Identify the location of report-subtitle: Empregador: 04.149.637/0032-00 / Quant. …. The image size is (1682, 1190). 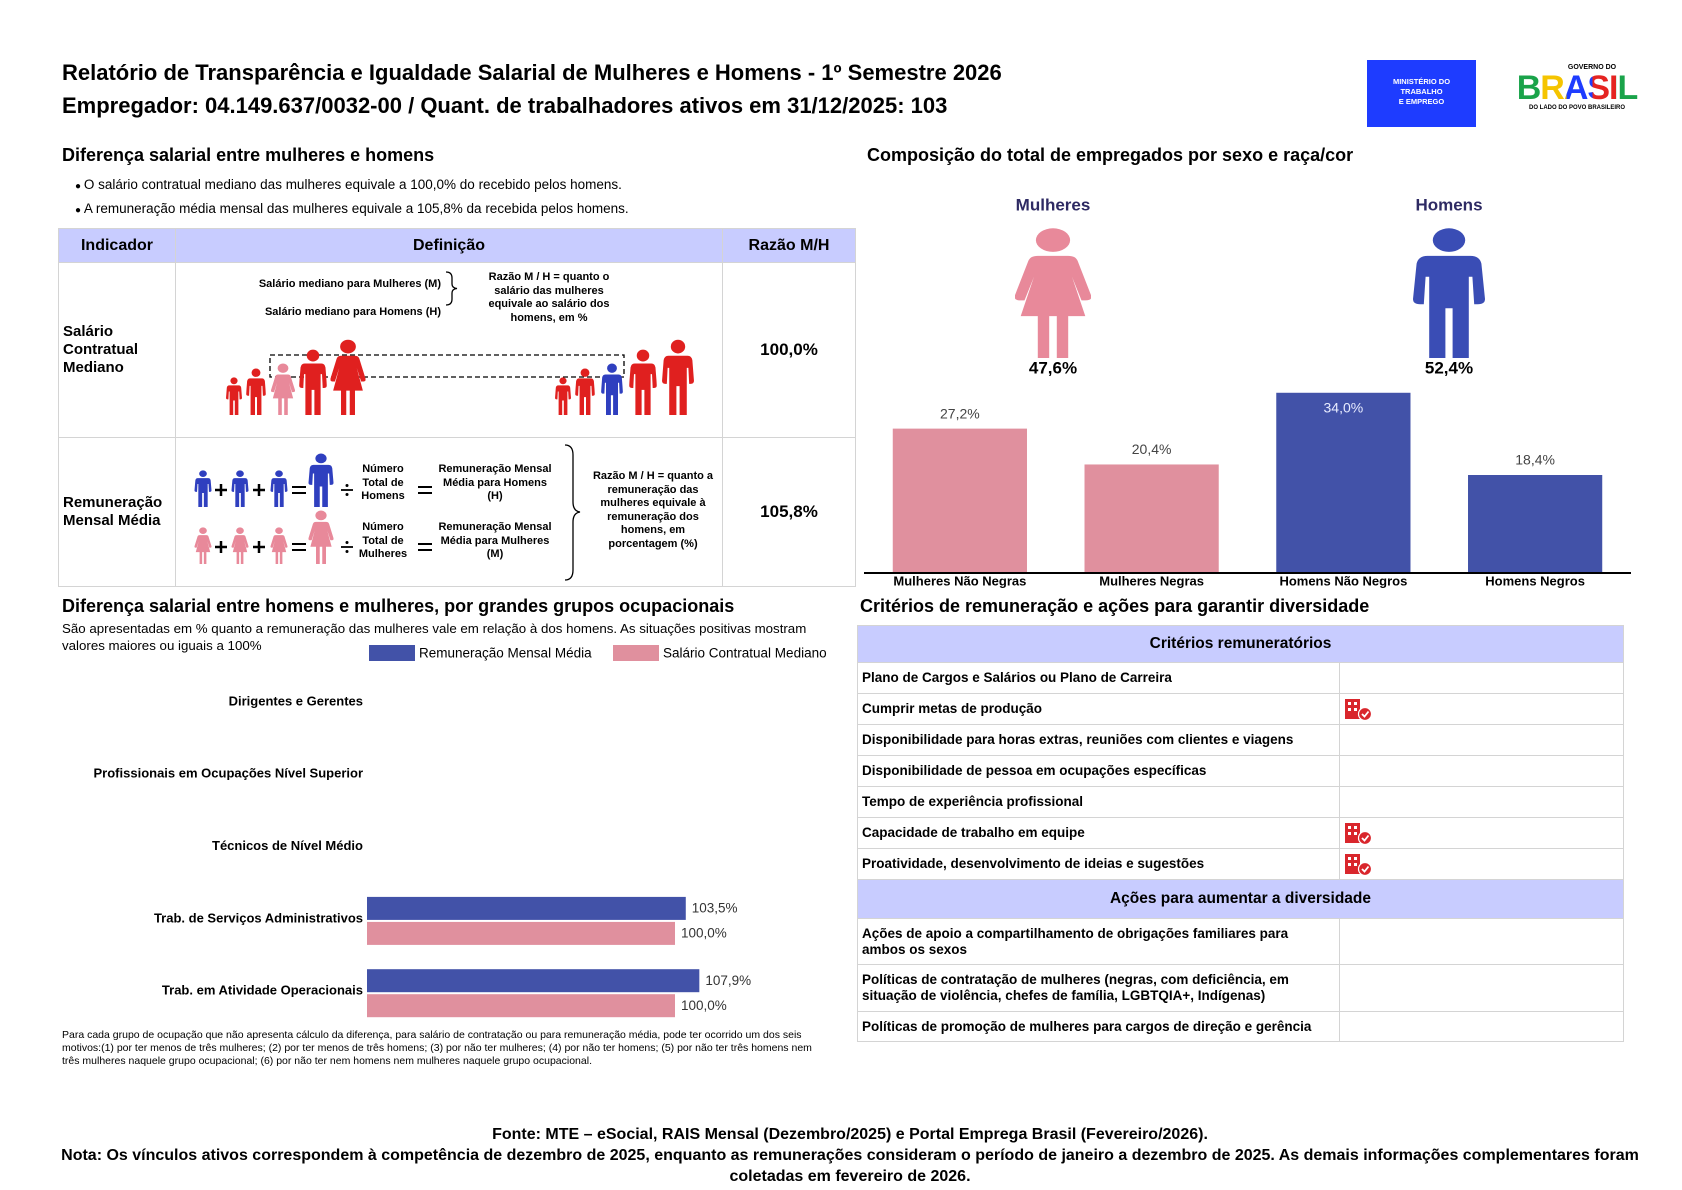
(505, 105).